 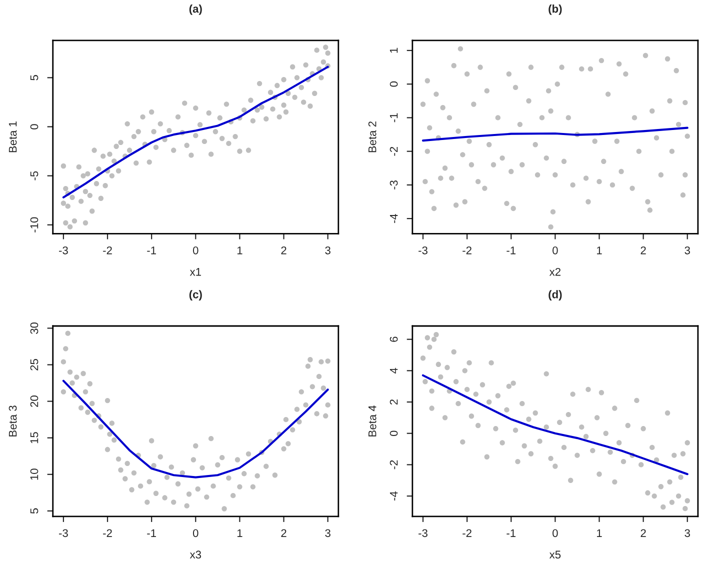 I want to click on x-axis-title: x3, so click(x=196, y=554).